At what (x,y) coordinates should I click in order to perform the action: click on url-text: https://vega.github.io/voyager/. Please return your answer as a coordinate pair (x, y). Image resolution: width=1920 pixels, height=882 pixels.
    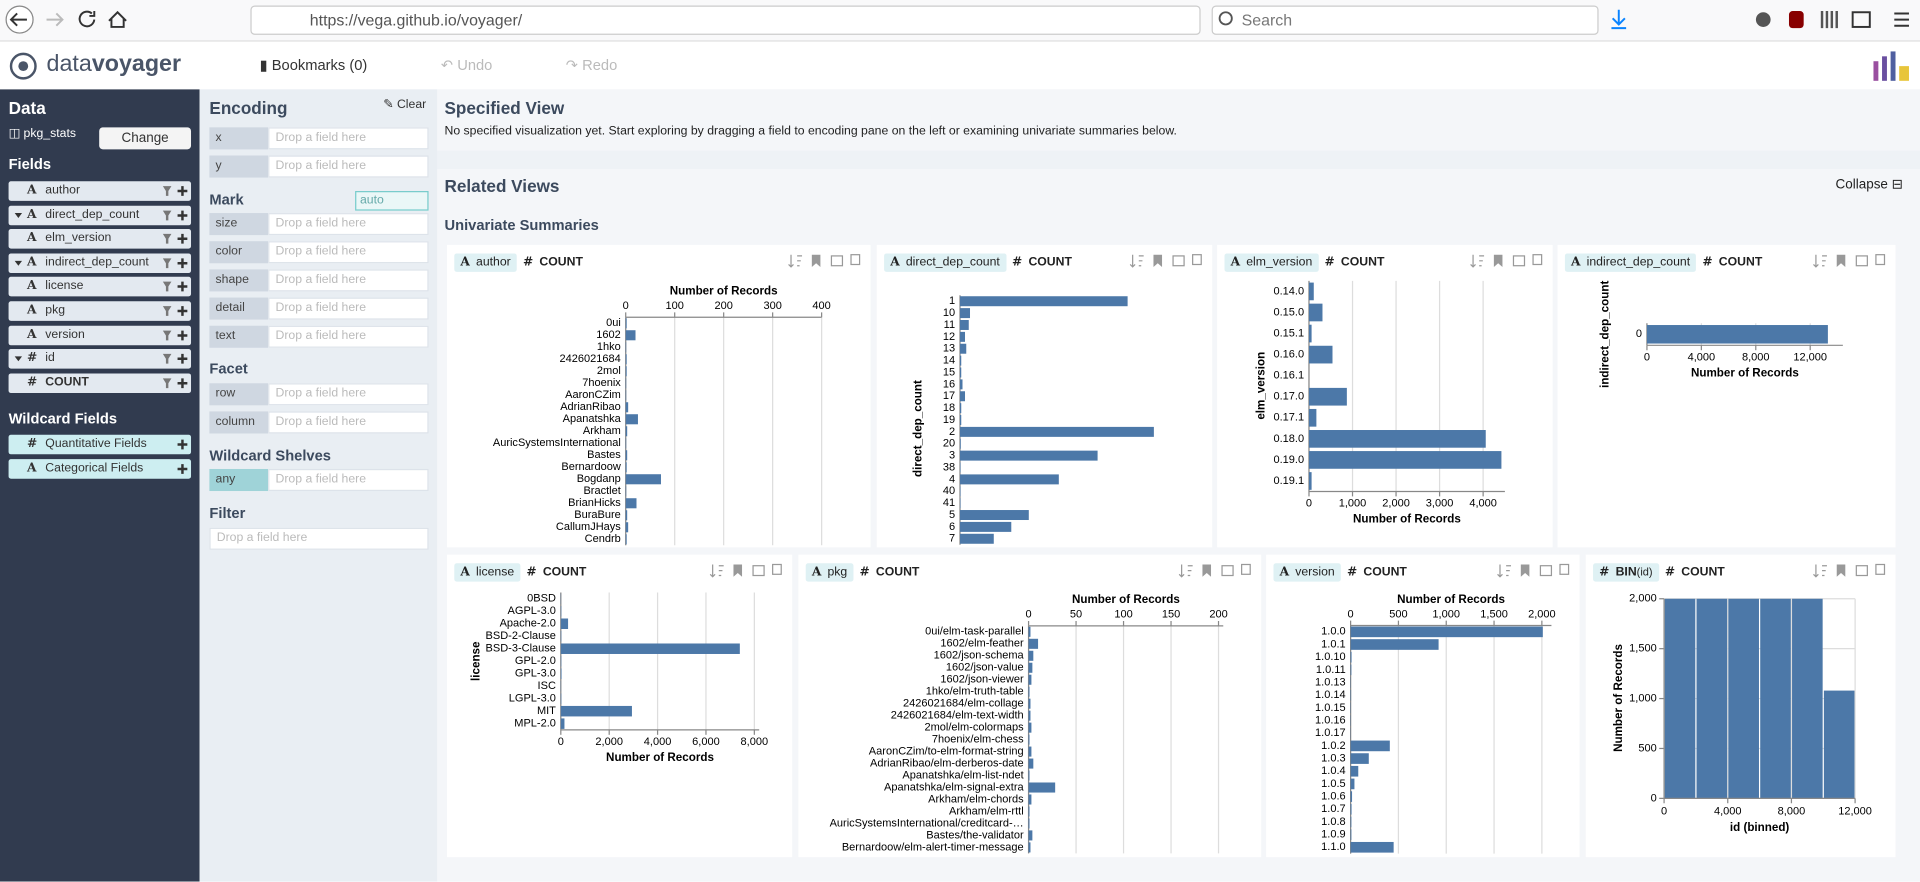
    Looking at the image, I should click on (416, 20).